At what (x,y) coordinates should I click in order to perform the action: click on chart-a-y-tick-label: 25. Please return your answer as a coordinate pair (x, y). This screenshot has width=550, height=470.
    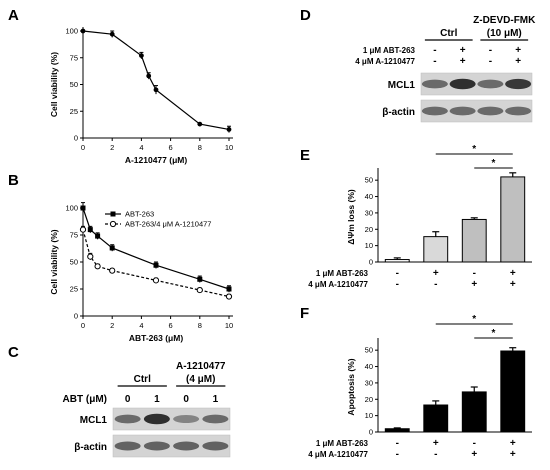
    Looking at the image, I should click on (74, 111).